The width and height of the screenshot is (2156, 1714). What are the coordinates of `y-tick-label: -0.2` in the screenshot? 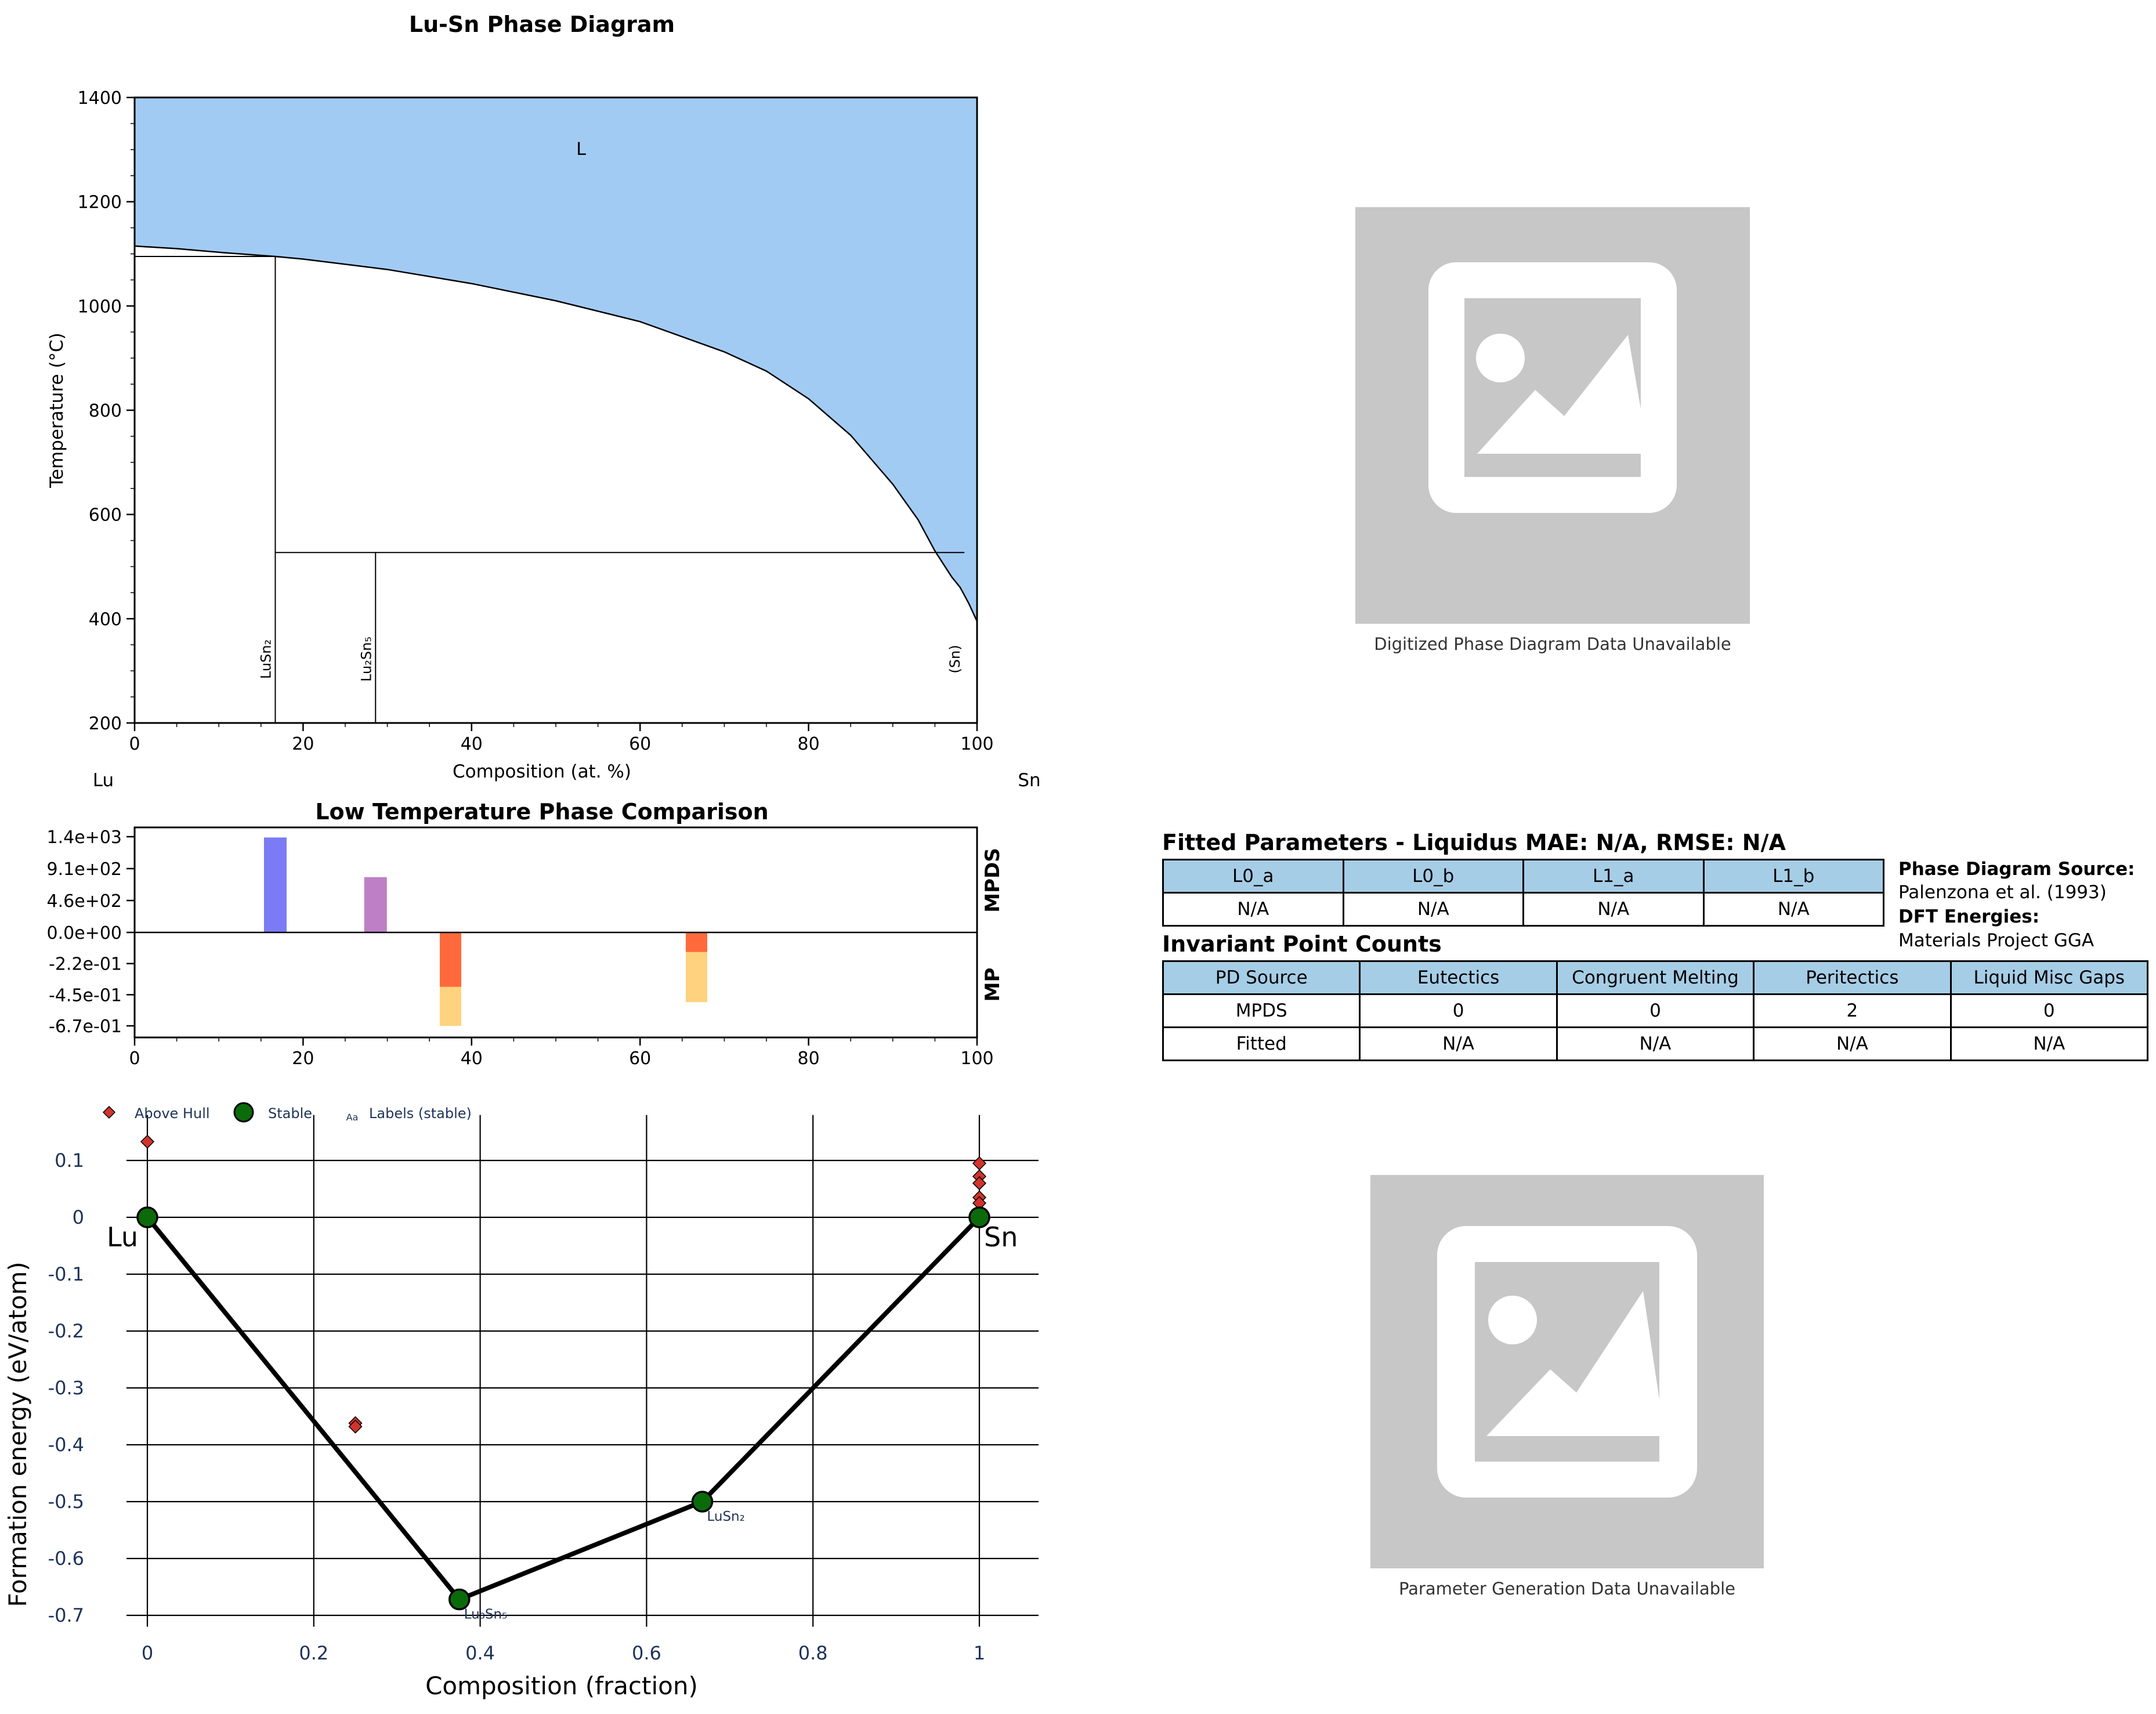 It's located at (66, 1331).